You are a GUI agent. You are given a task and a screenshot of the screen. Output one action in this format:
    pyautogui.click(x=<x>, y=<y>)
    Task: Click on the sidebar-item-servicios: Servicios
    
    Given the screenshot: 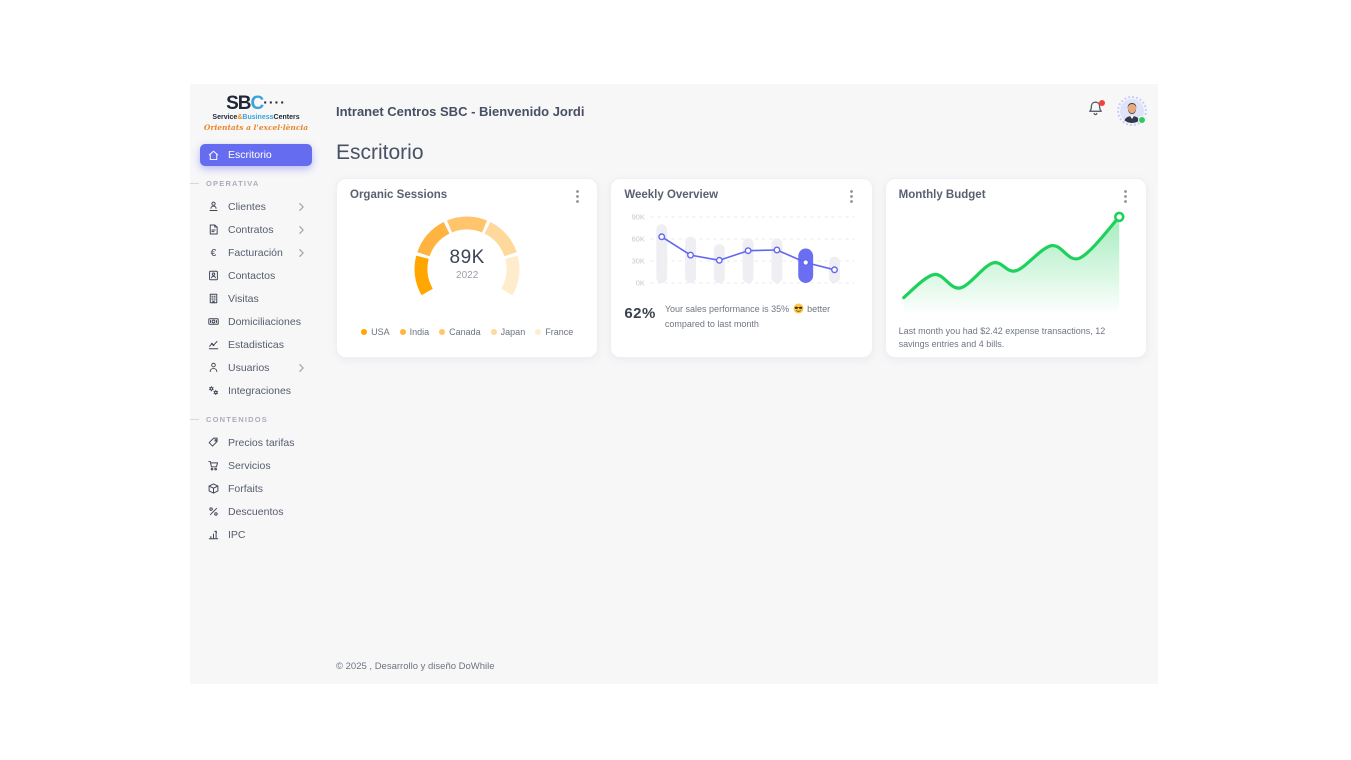 What is the action you would take?
    pyautogui.click(x=256, y=465)
    